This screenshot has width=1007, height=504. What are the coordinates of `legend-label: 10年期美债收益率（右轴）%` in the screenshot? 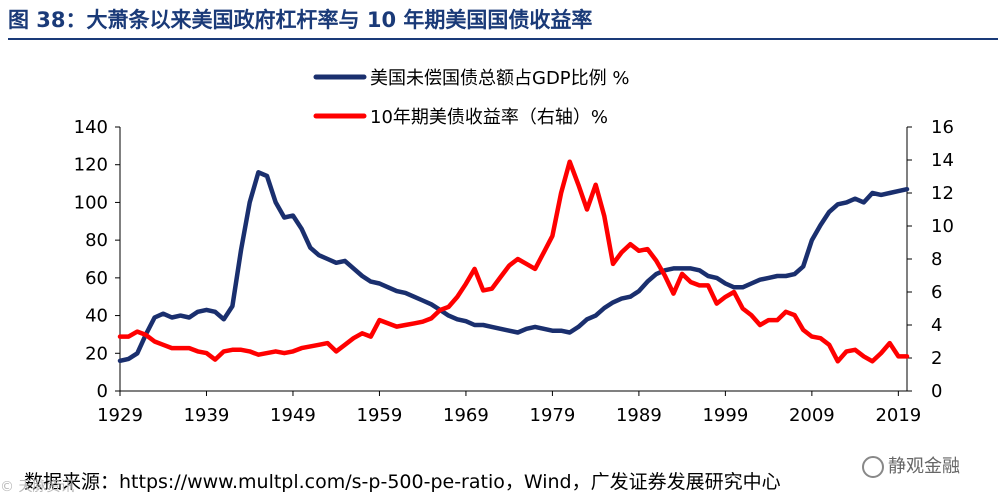 It's located at (489, 117).